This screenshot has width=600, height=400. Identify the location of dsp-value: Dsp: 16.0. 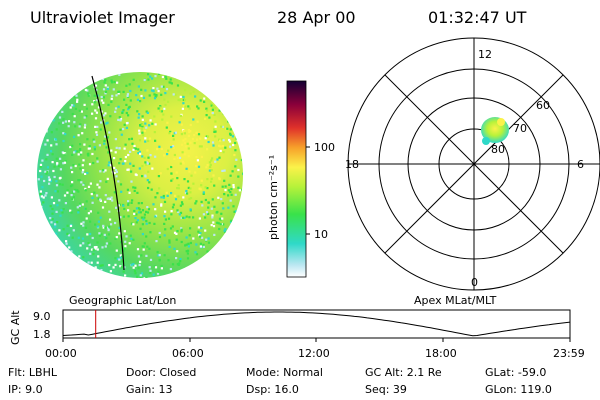
(272, 389).